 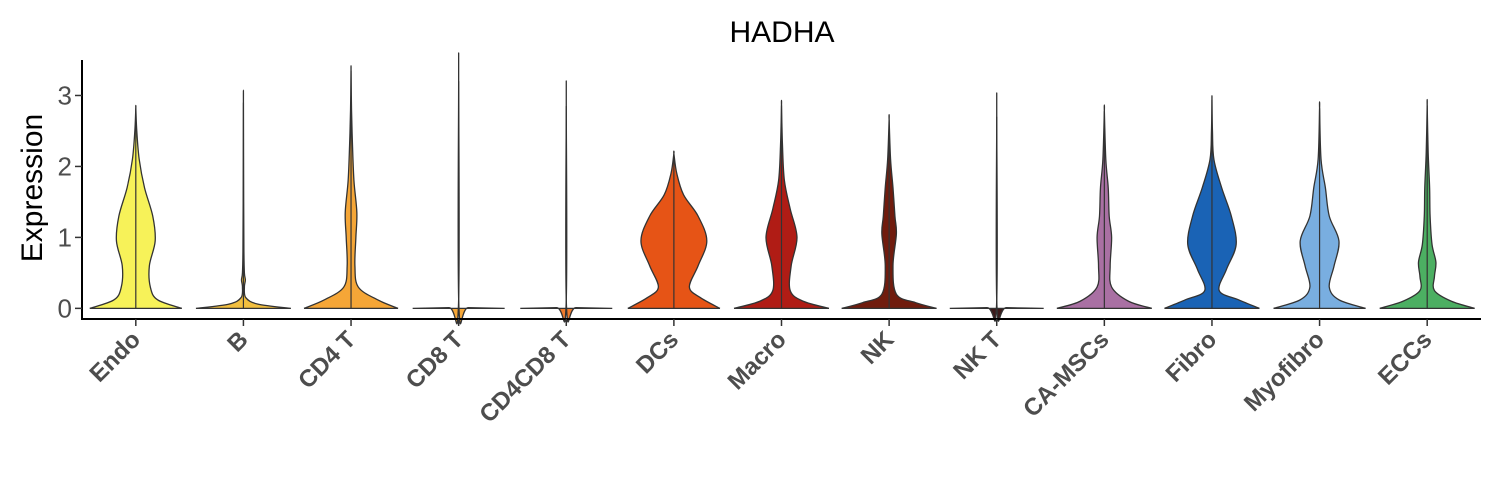 What do you see at coordinates (32, 188) in the screenshot?
I see `y-axis-label: Expression` at bounding box center [32, 188].